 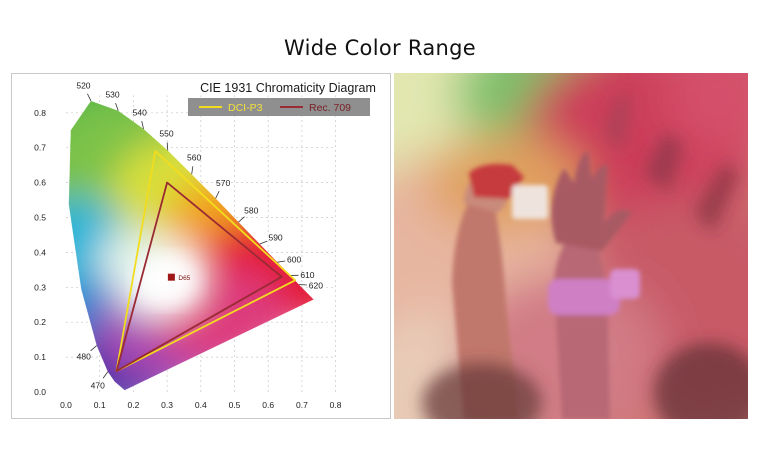 What do you see at coordinates (288, 88) in the screenshot?
I see `chart-title: CIE 1931 Chromaticity Diagram` at bounding box center [288, 88].